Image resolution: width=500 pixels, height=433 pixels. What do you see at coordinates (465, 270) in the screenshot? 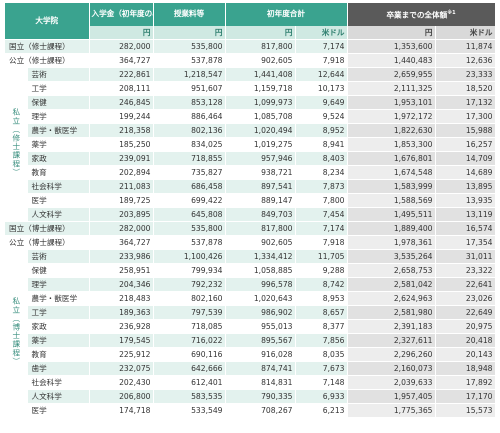
I see `cell-total-usd: 23,322` at bounding box center [465, 270].